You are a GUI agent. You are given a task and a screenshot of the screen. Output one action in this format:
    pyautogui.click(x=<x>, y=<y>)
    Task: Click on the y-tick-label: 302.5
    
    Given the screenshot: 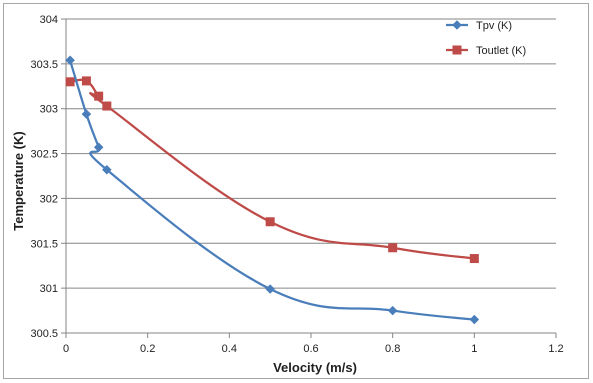 What is the action you would take?
    pyautogui.click(x=44, y=155)
    